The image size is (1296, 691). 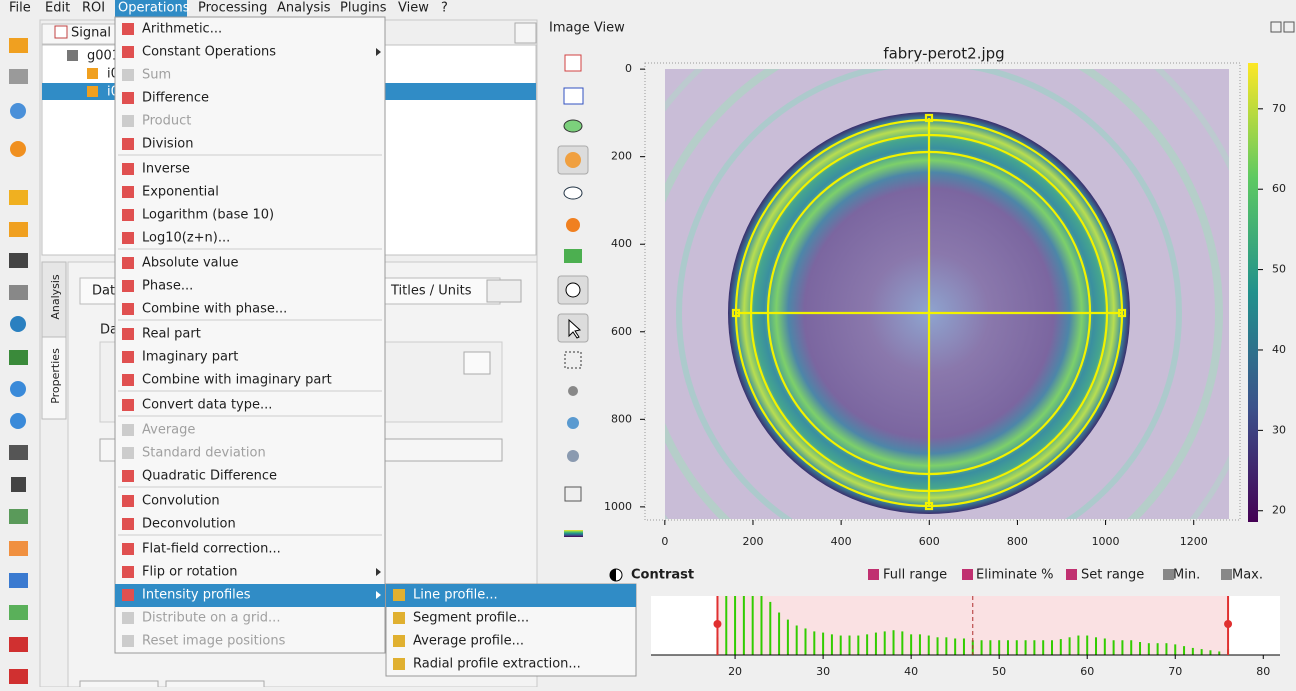 I want to click on tree-item: g001, so click(x=103, y=56).